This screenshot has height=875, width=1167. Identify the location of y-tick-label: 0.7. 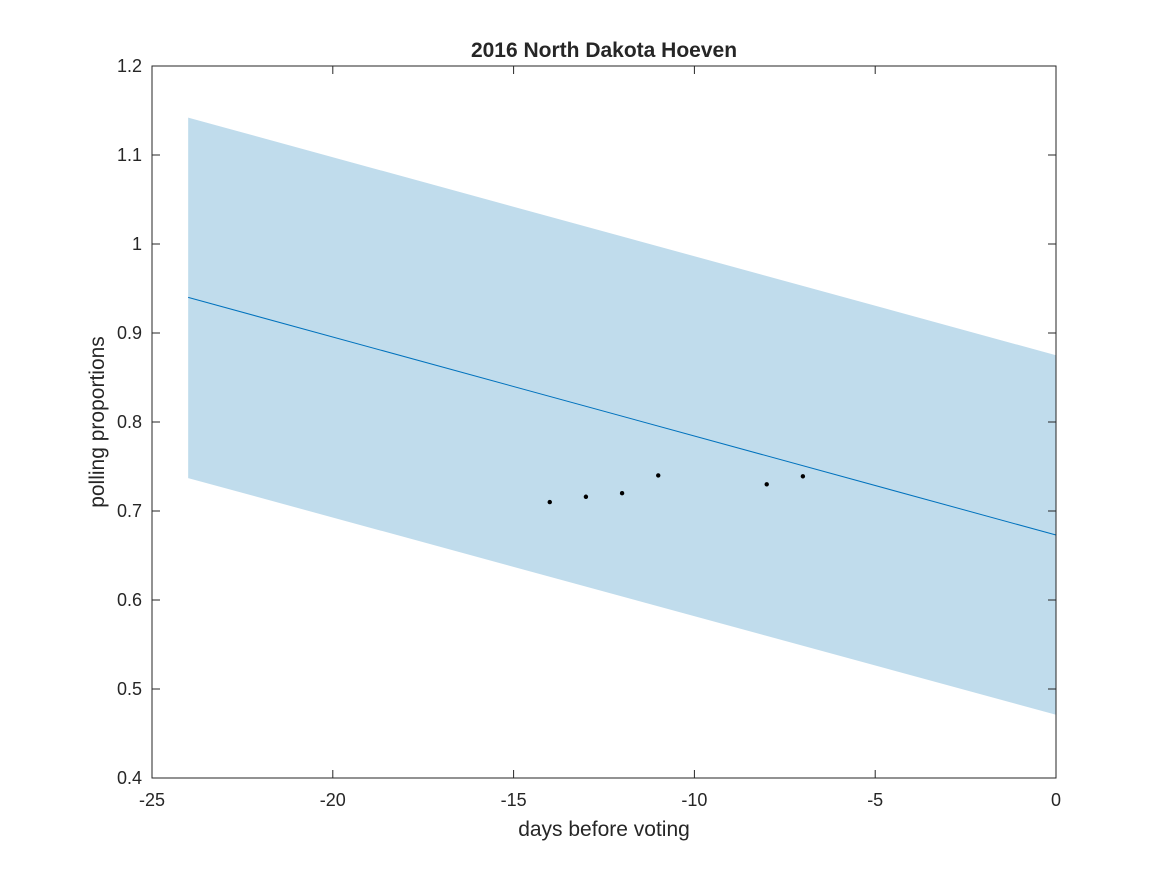
(129, 511).